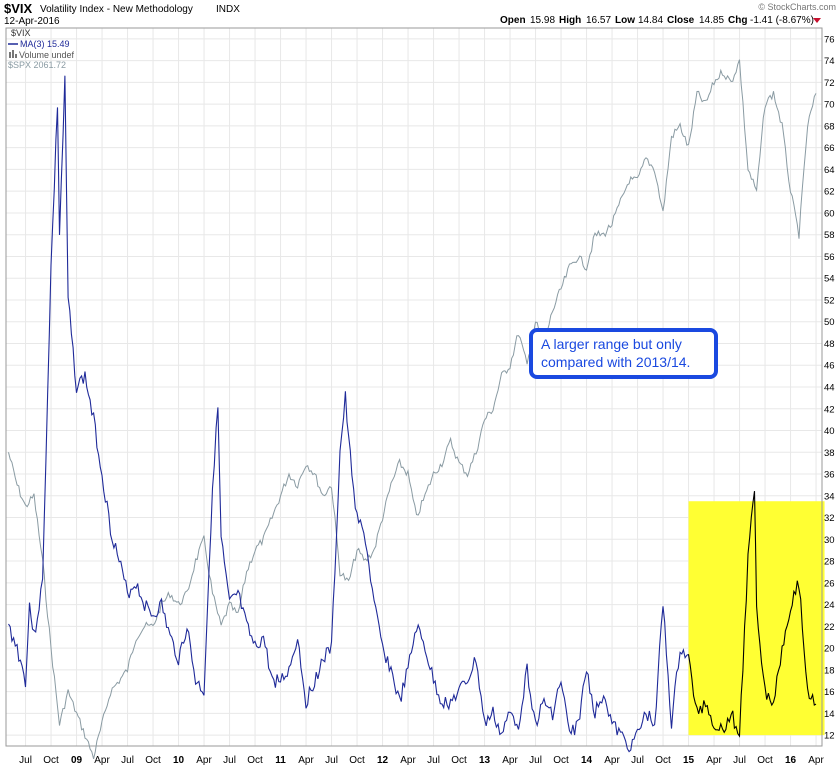 The image size is (840, 770). What do you see at coordinates (711, 20) in the screenshot?
I see `close-value: 14.85` at bounding box center [711, 20].